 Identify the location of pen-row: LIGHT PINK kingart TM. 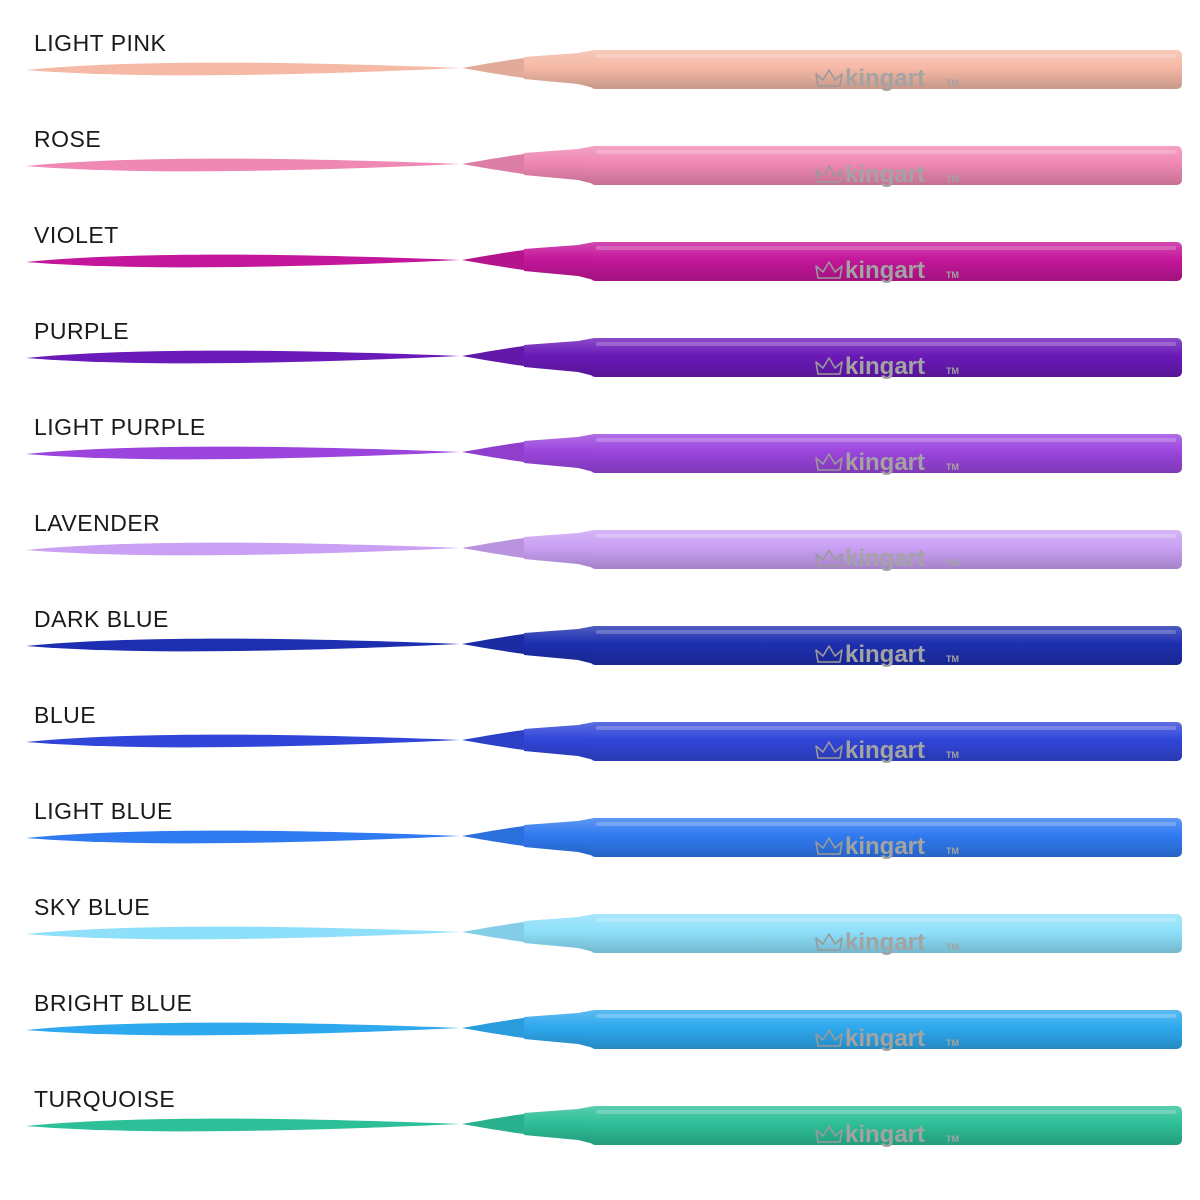
(600, 78).